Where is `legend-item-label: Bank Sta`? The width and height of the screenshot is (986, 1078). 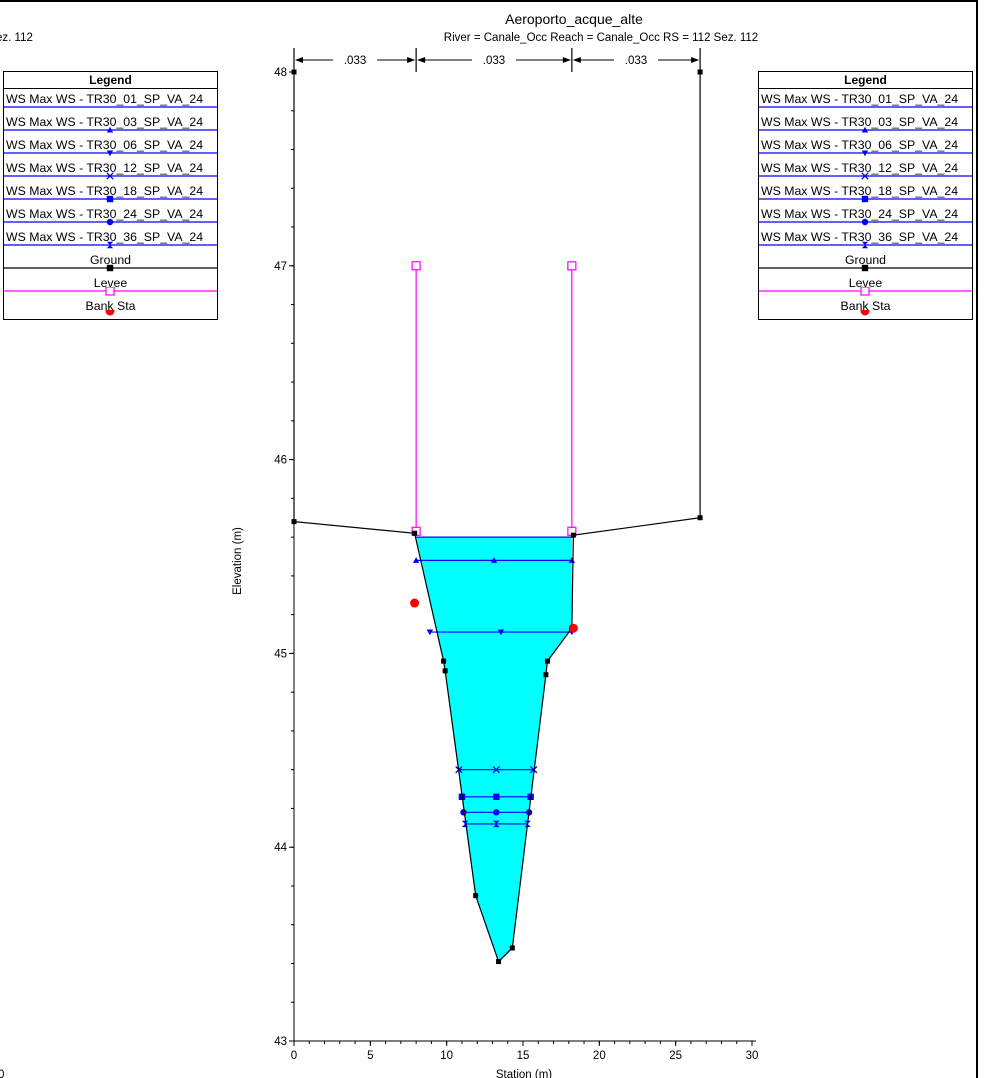
legend-item-label: Bank Sta is located at coordinates (110, 306).